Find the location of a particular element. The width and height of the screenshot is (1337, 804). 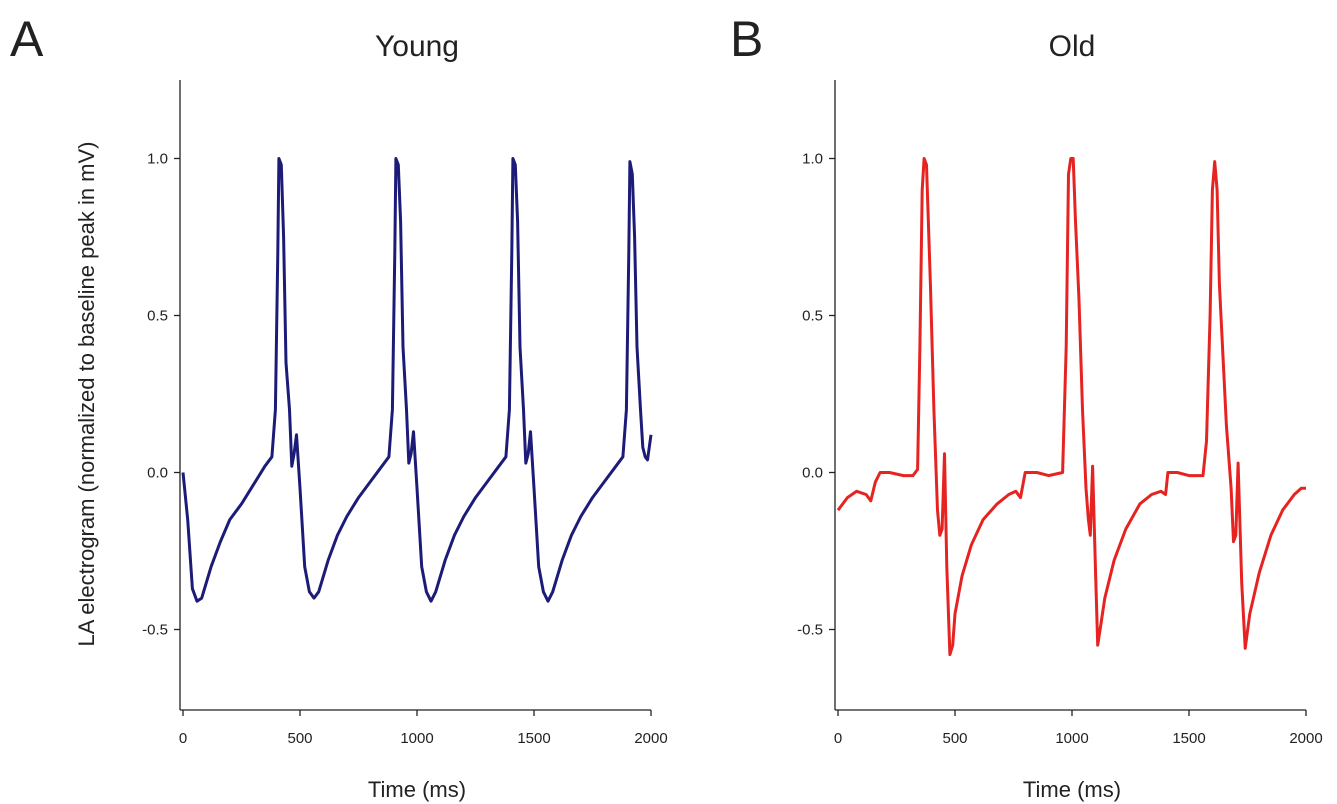

panel-label: A is located at coordinates (27, 39).